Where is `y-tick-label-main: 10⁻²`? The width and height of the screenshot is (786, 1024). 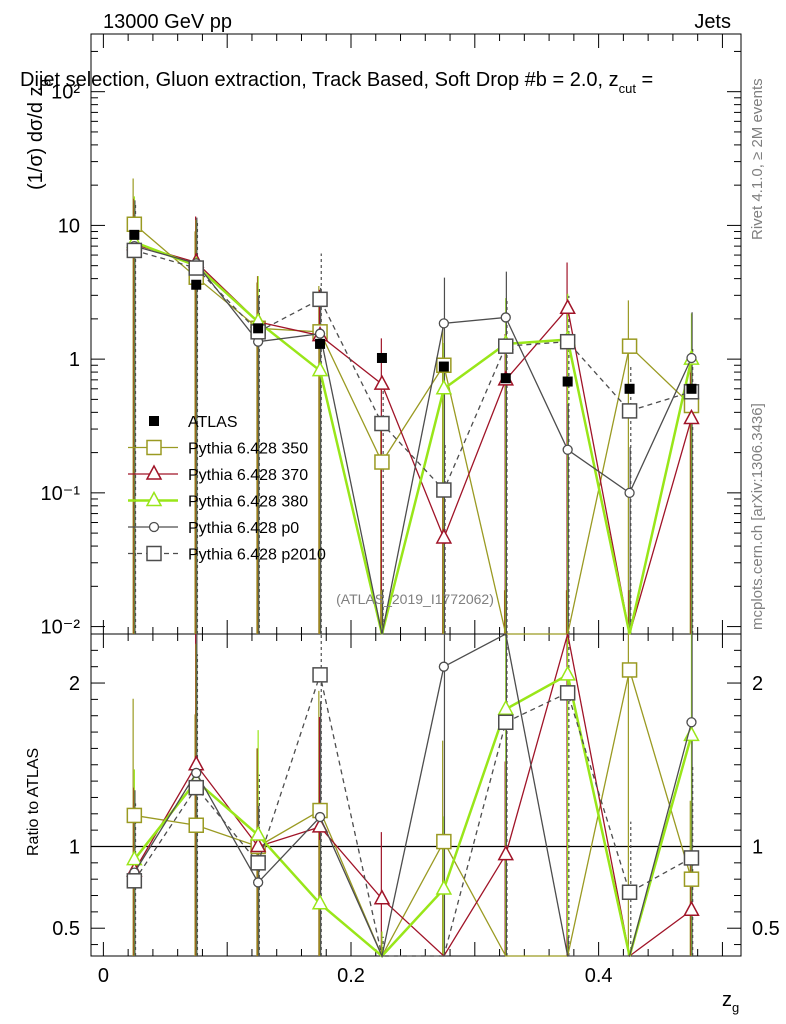 y-tick-label-main: 10⁻² is located at coordinates (61, 628).